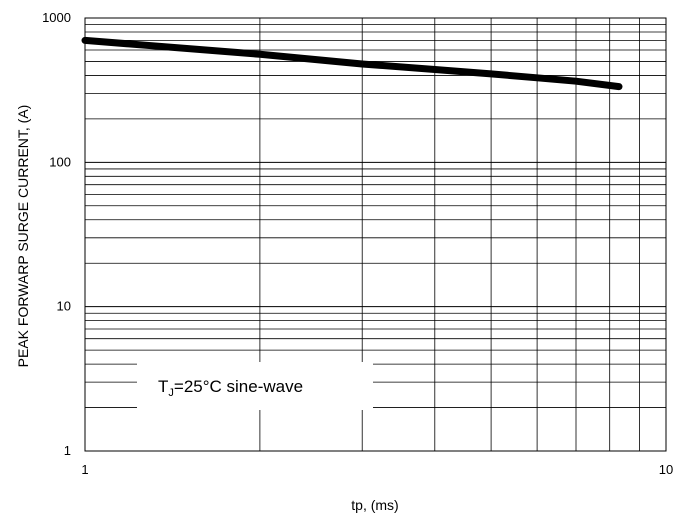 Image resolution: width=686 pixels, height=525 pixels. Describe the element at coordinates (56, 17) in the screenshot. I see `y-tick-label: 1000` at that location.